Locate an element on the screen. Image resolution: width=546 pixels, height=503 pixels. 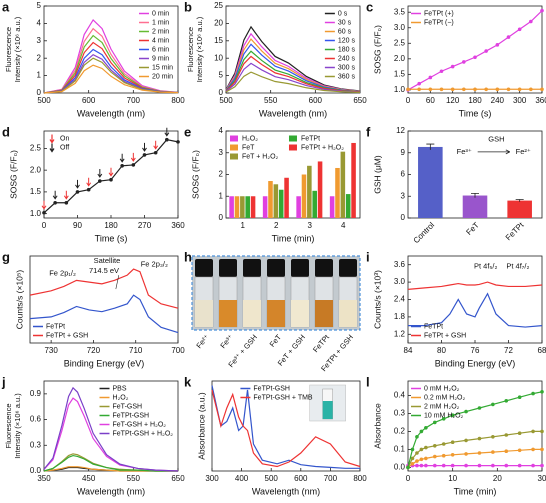
plot-frame is located at coordinates (104, 299).